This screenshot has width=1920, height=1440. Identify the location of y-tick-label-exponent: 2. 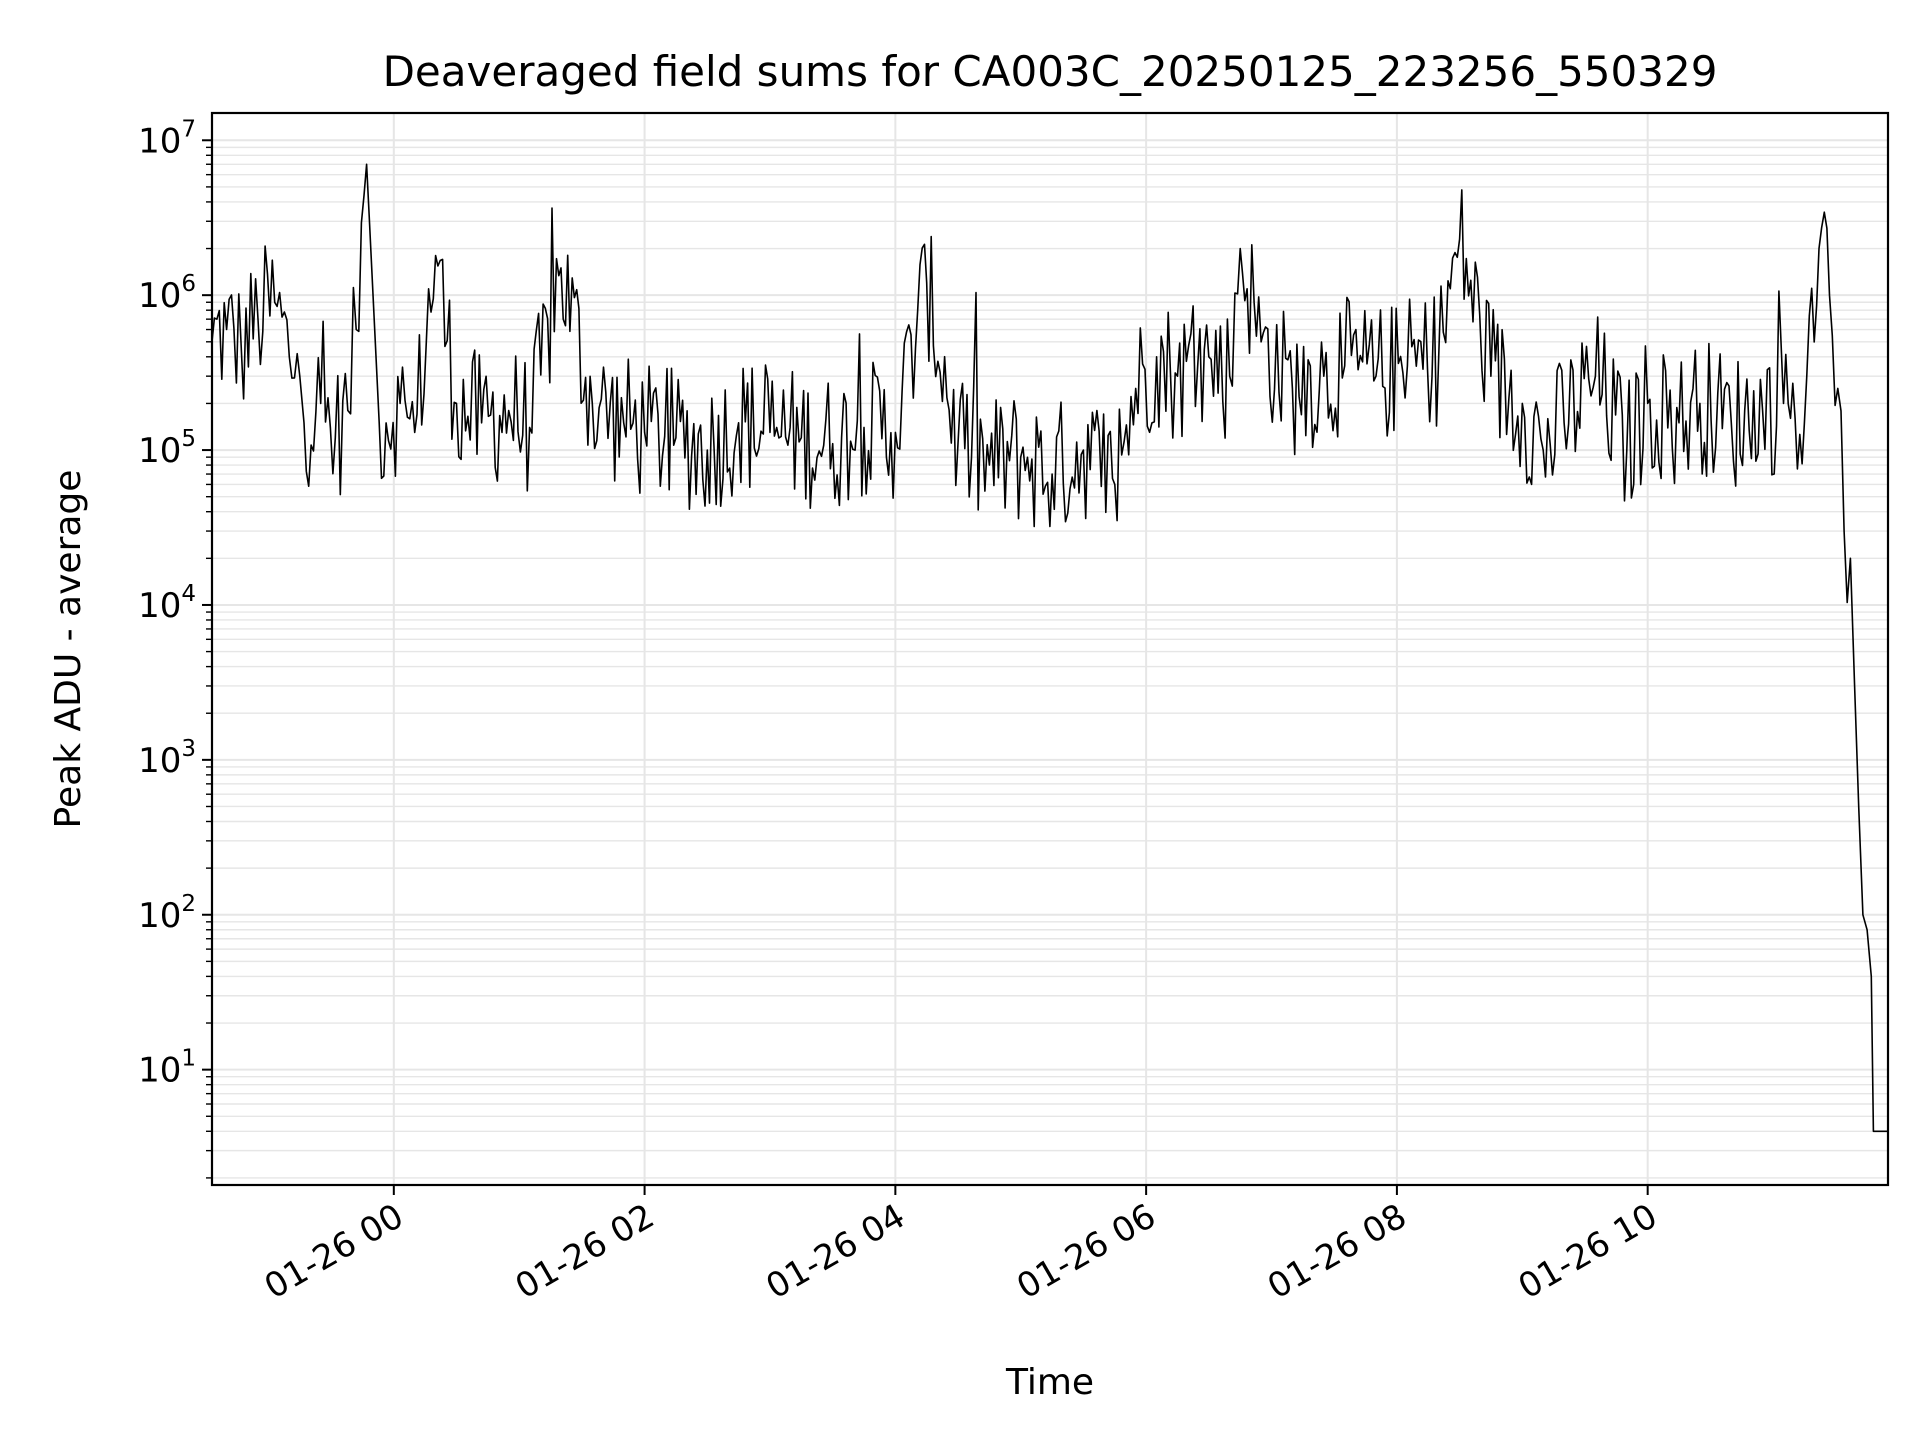
(188, 904).